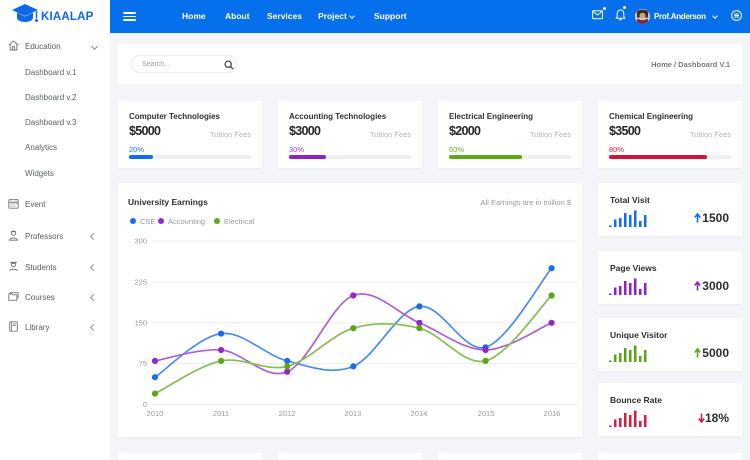 Image resolution: width=750 pixels, height=460 pixels. Describe the element at coordinates (419, 413) in the screenshot. I see `svg-text: 2014` at that location.